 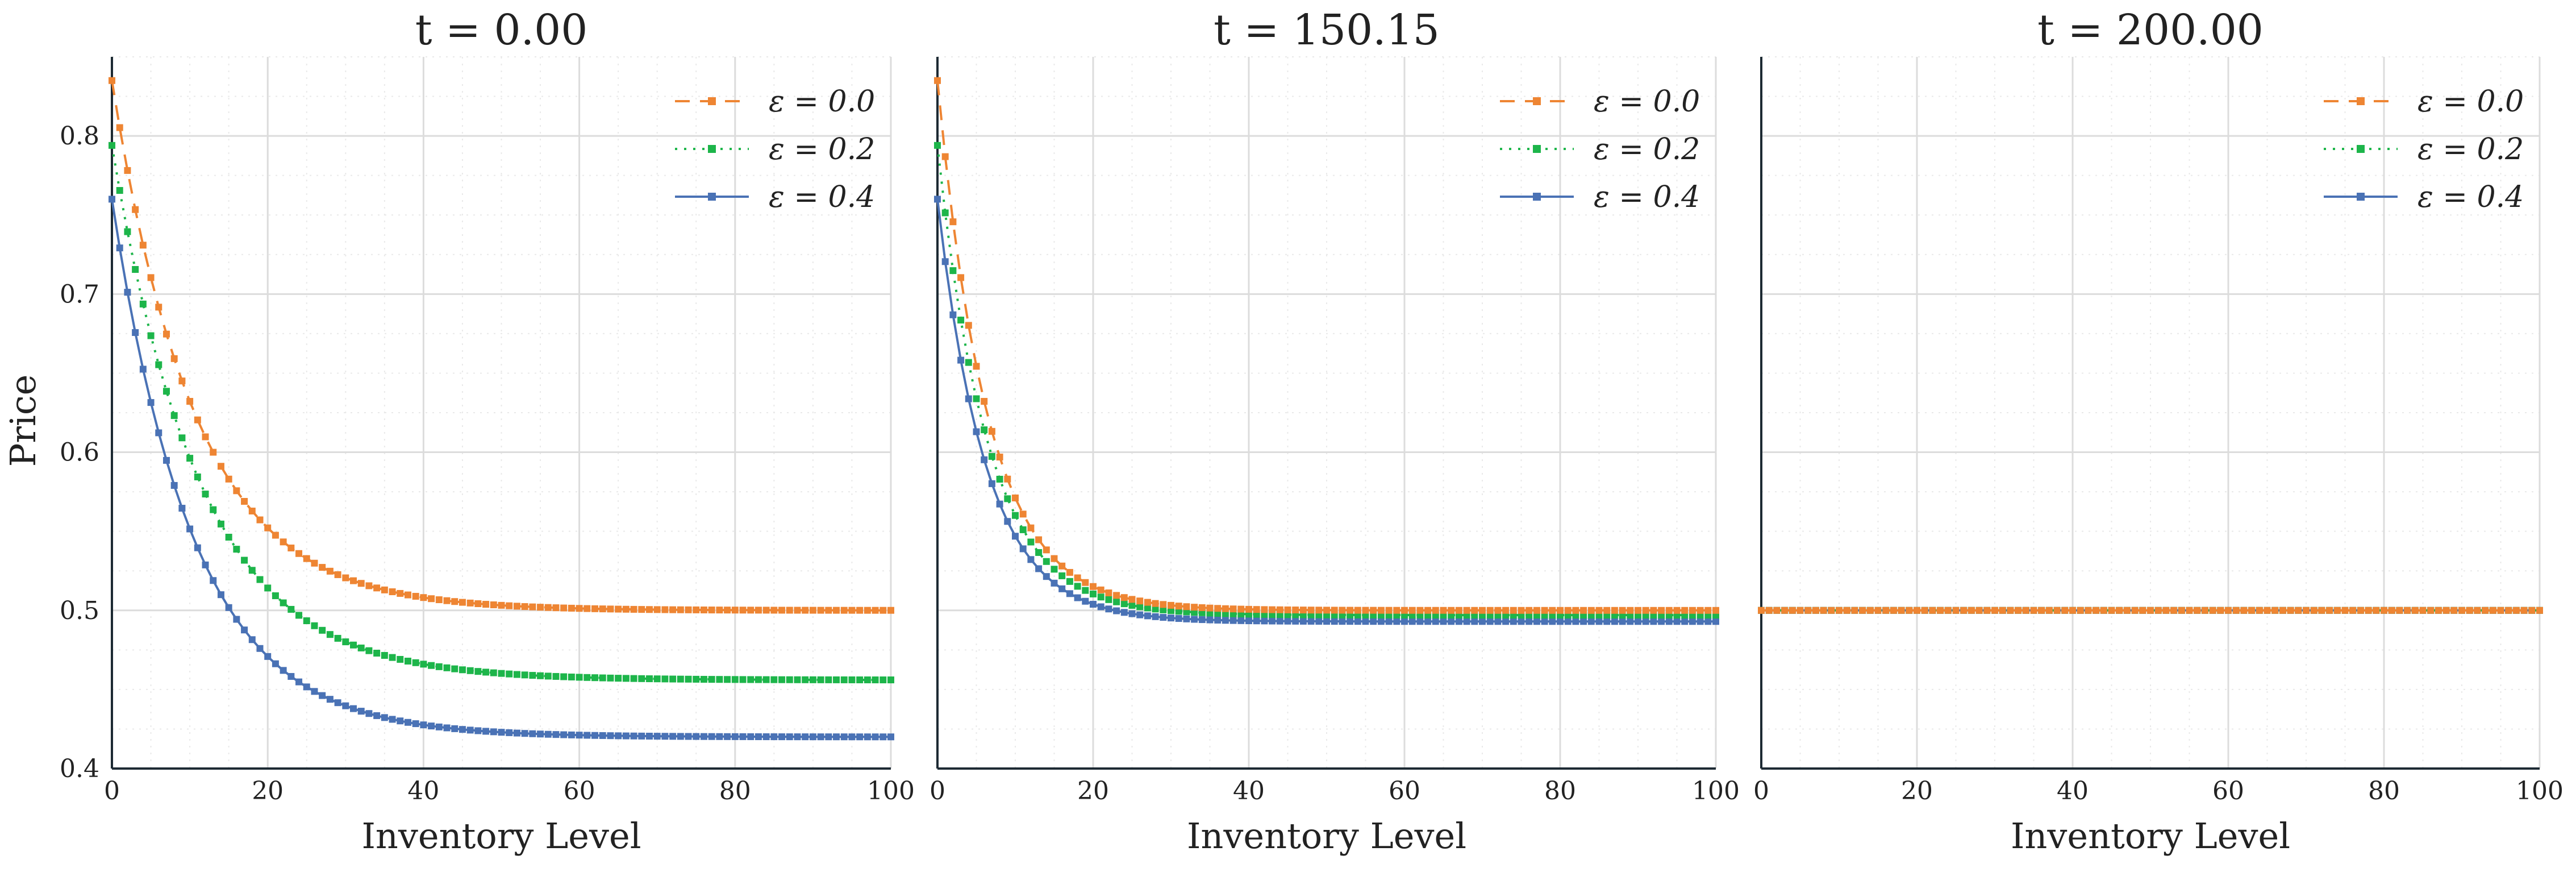 What do you see at coordinates (822, 102) in the screenshot?
I see `legend-label: ε = 0.0` at bounding box center [822, 102].